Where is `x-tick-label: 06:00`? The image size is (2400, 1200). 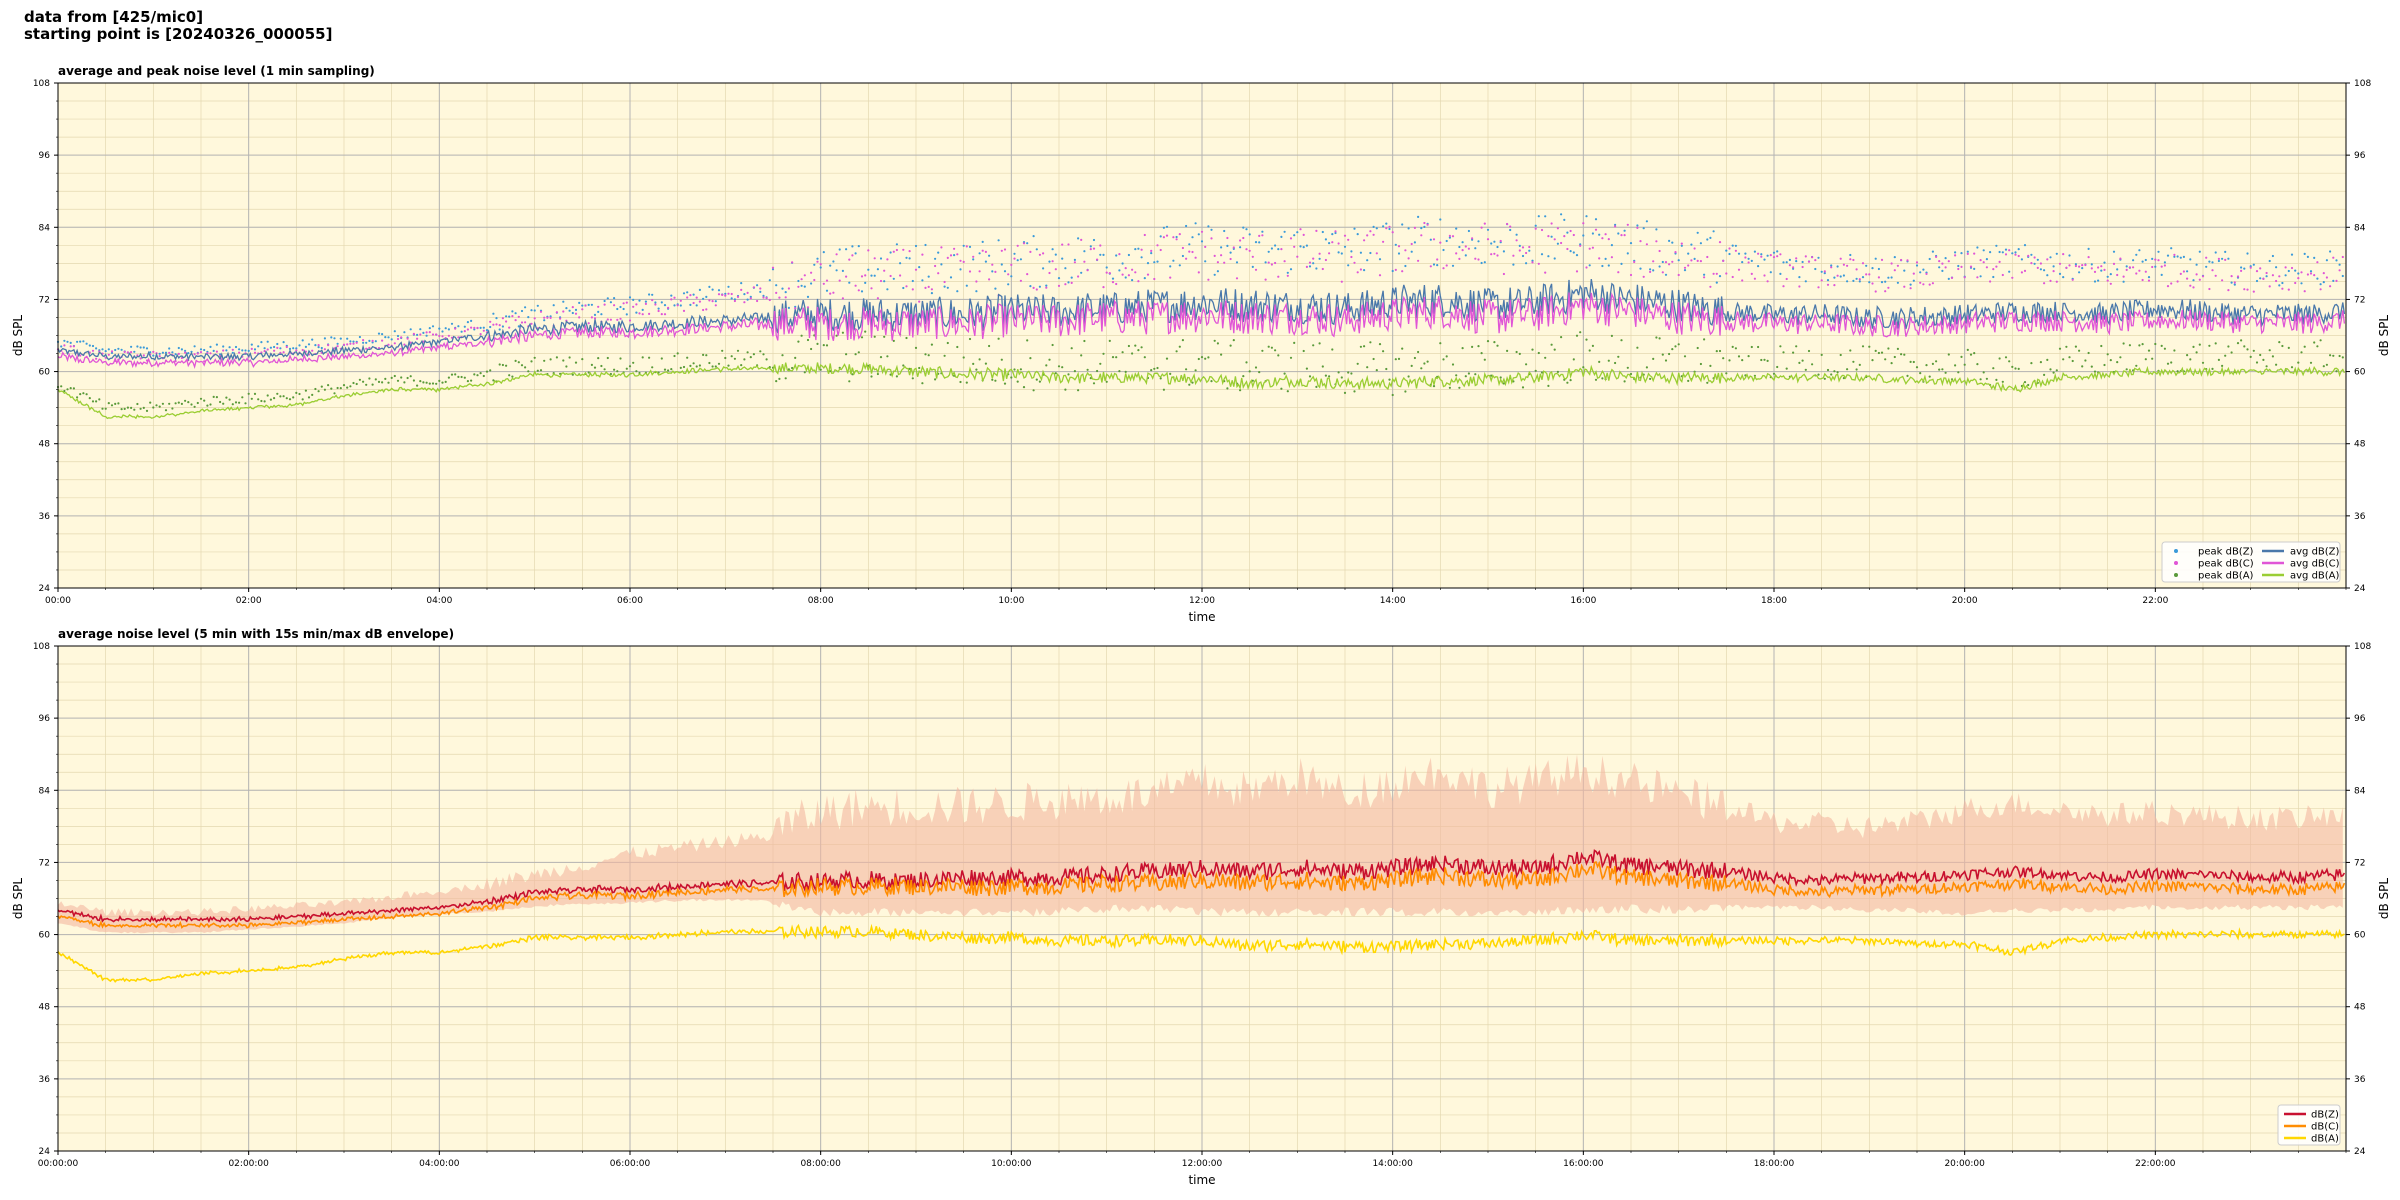 x-tick-label: 06:00 is located at coordinates (630, 601).